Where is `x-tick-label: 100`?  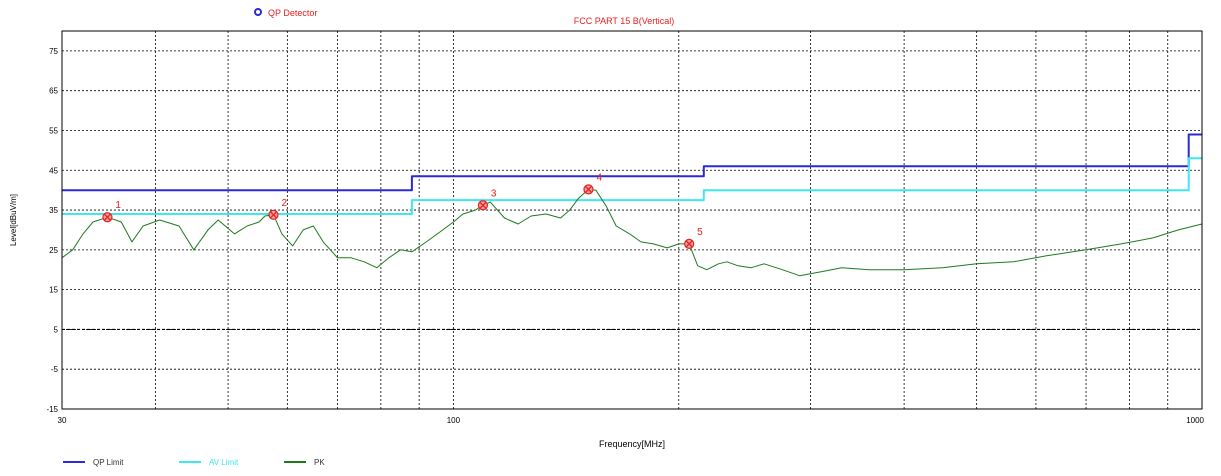
x-tick-label: 100 is located at coordinates (454, 420).